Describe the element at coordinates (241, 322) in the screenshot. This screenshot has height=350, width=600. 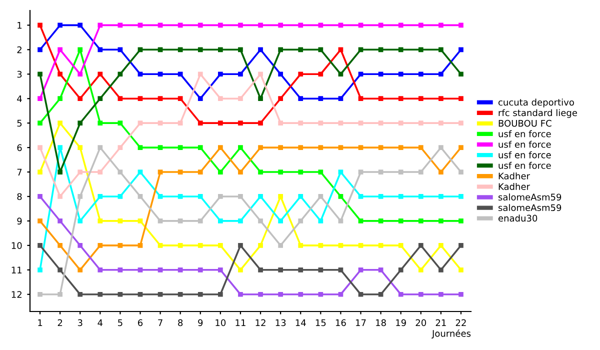
I see `x-tick-label: 11` at that location.